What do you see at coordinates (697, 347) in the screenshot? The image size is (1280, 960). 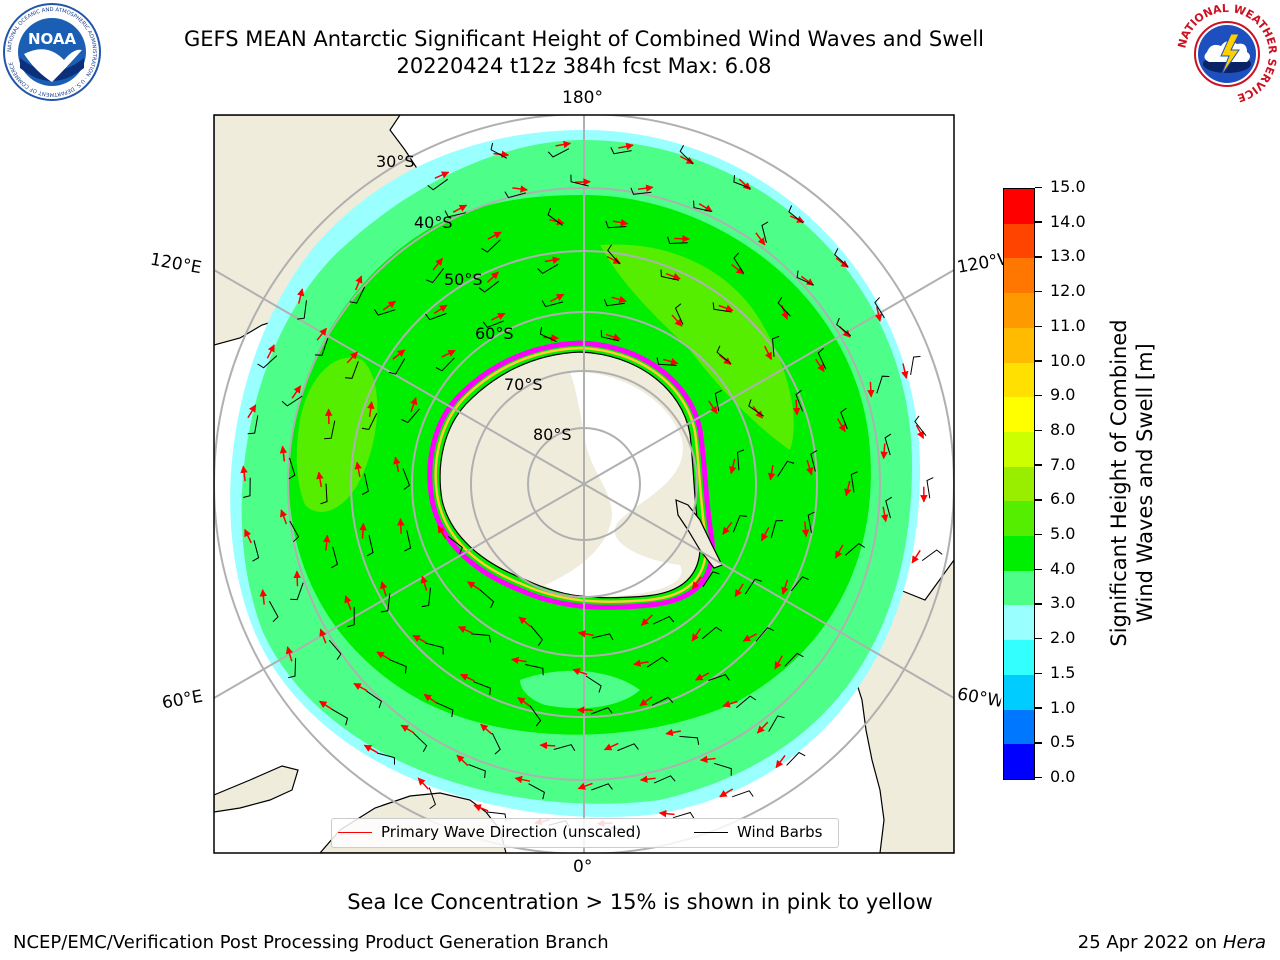 I see `wave-field-5to6m-pacific` at bounding box center [697, 347].